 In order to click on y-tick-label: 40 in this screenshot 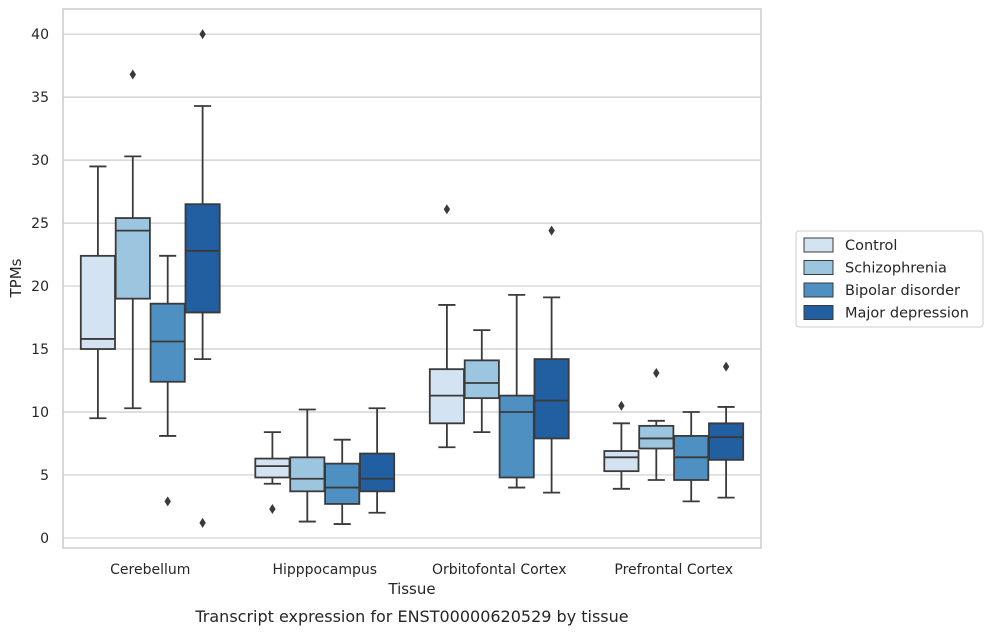, I will do `click(40, 35)`.